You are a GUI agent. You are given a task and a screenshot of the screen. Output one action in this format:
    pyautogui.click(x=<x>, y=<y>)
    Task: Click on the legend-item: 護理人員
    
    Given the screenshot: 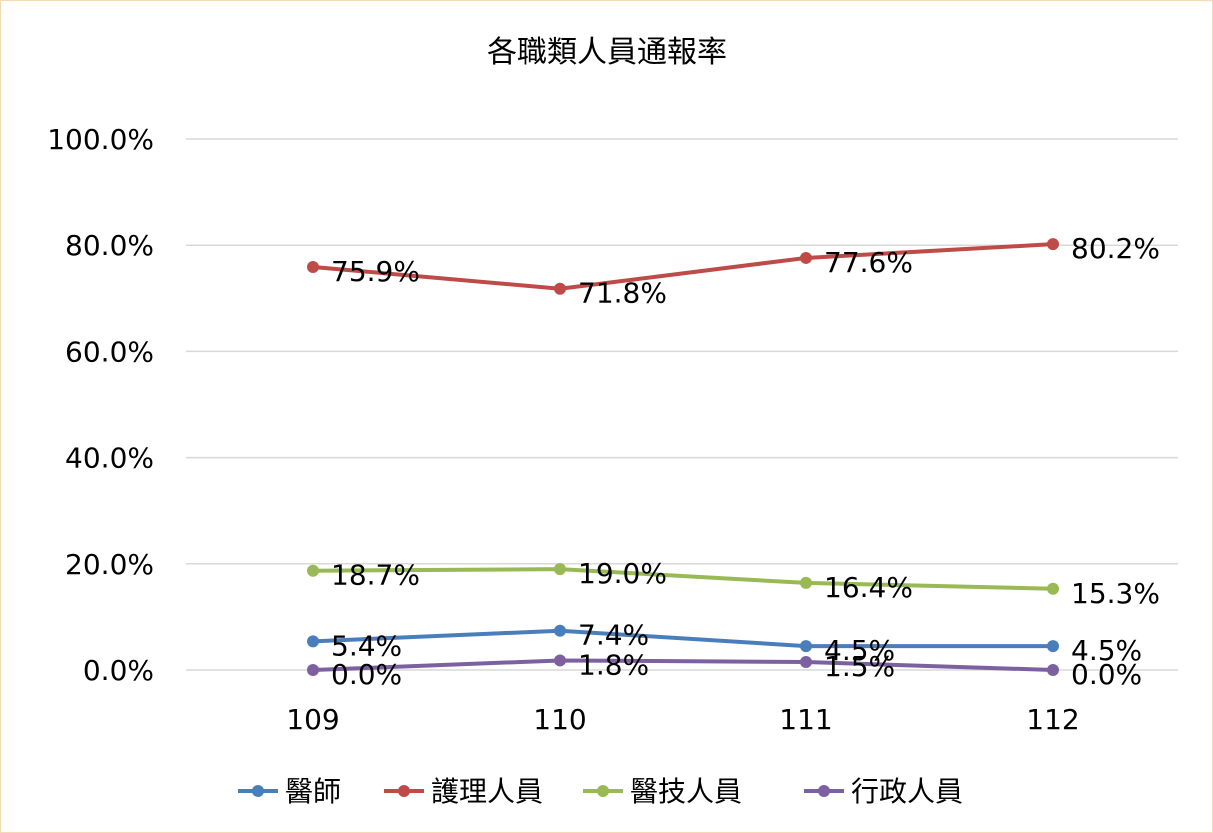 What is the action you would take?
    pyautogui.click(x=463, y=791)
    